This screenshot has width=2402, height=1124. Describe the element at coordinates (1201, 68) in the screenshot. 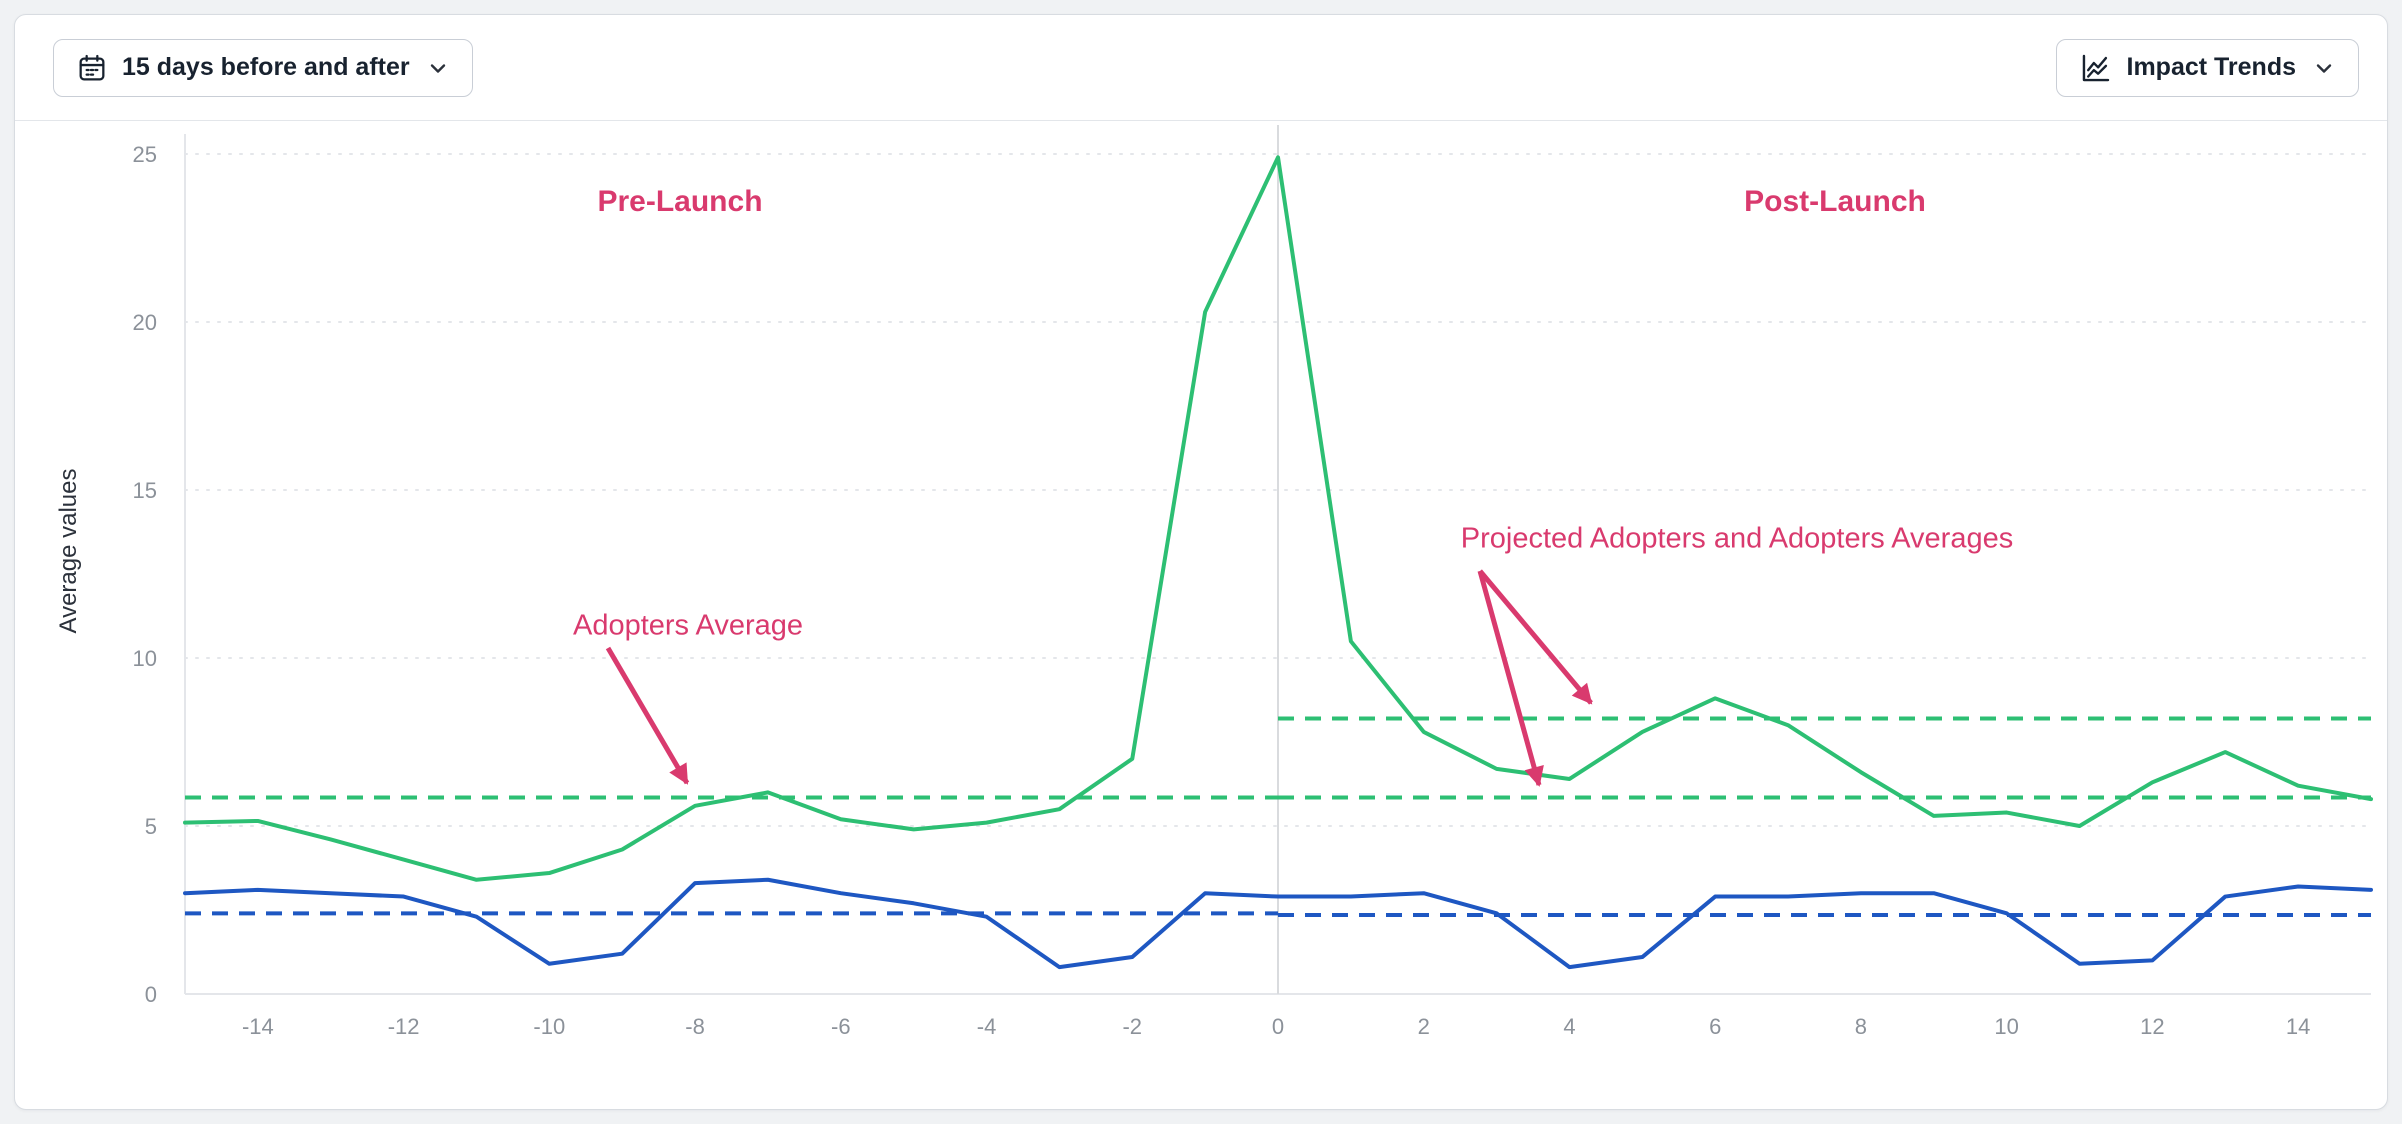

I see `toolbar: 15 days before and after Impact Trends` at that location.